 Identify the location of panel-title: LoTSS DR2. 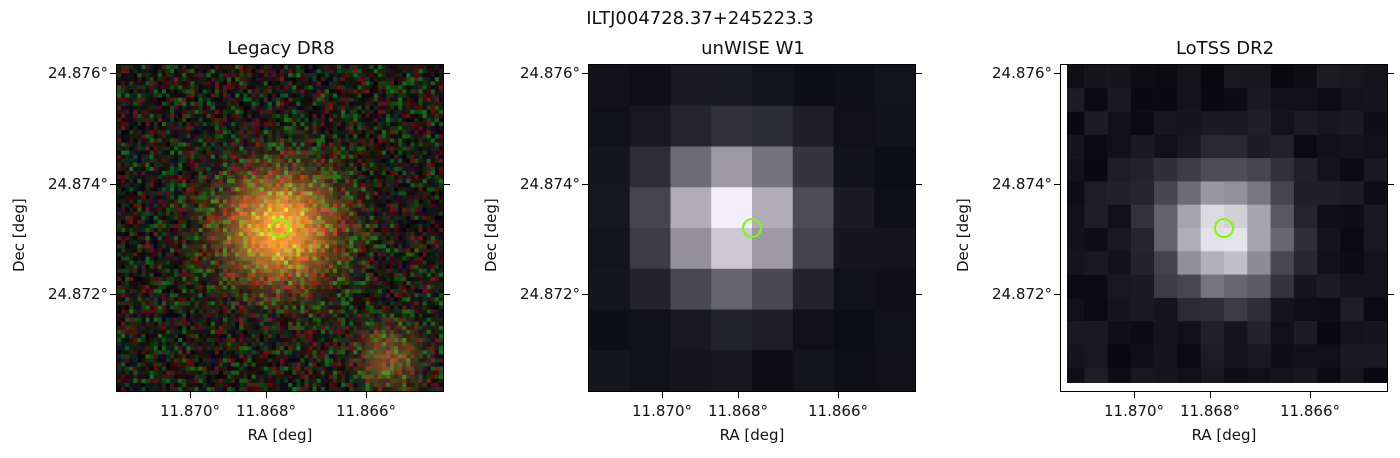
(1225, 48).